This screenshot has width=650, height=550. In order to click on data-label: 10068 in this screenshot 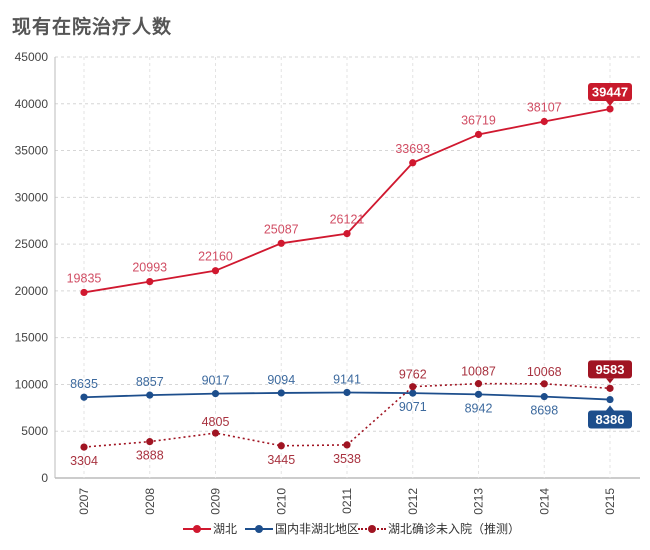, I will do `click(544, 372)`.